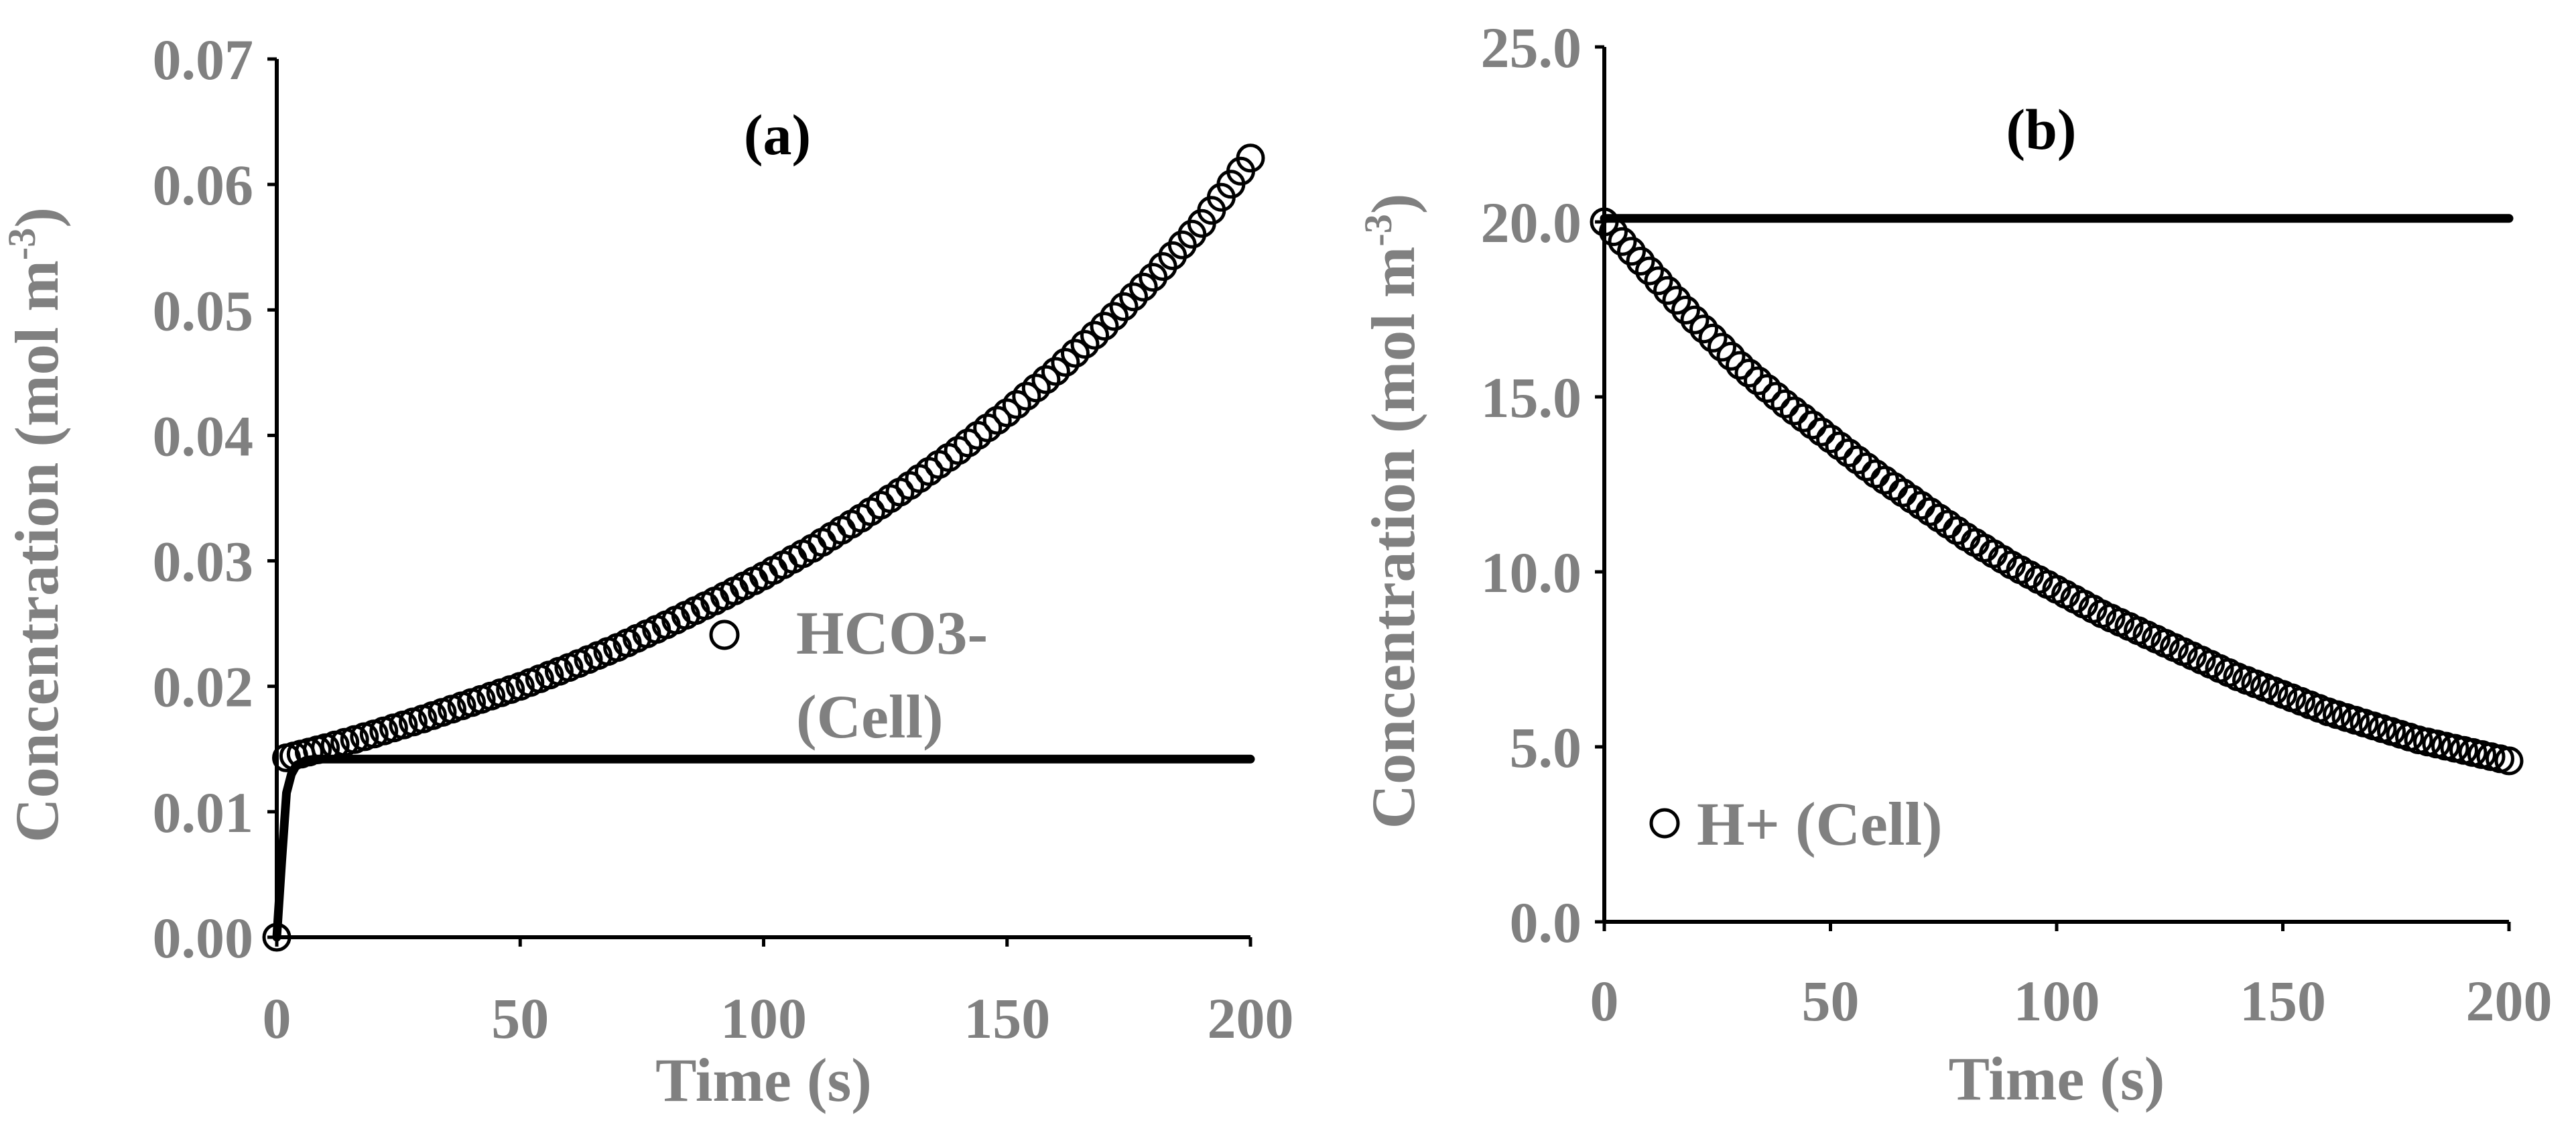 The image size is (2576, 1135). Describe the element at coordinates (2041, 129) in the screenshot. I see `panel-label: (b)` at that location.